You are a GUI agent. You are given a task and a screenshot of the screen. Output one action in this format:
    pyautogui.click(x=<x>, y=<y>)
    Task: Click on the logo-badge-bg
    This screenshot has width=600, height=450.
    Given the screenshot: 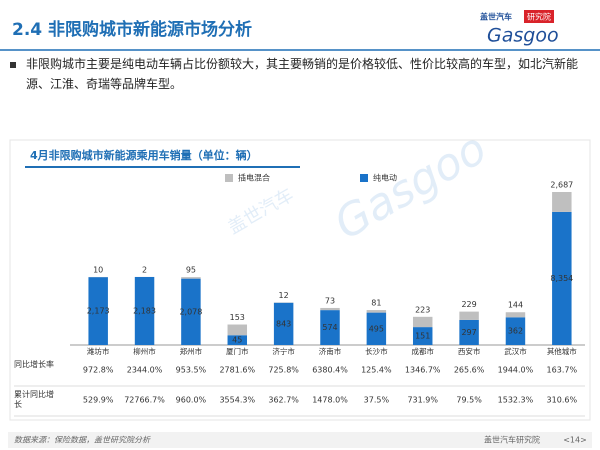 What is the action you would take?
    pyautogui.click(x=539, y=16)
    